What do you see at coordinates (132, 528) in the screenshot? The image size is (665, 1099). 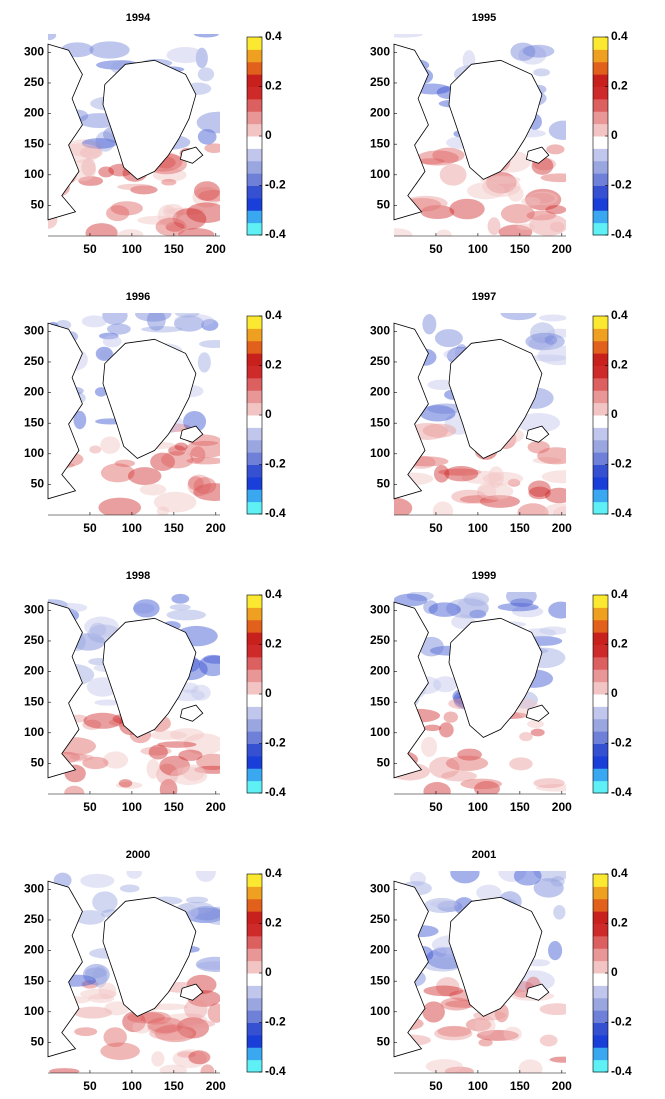 I see `x-tick-label: 100` at bounding box center [132, 528].